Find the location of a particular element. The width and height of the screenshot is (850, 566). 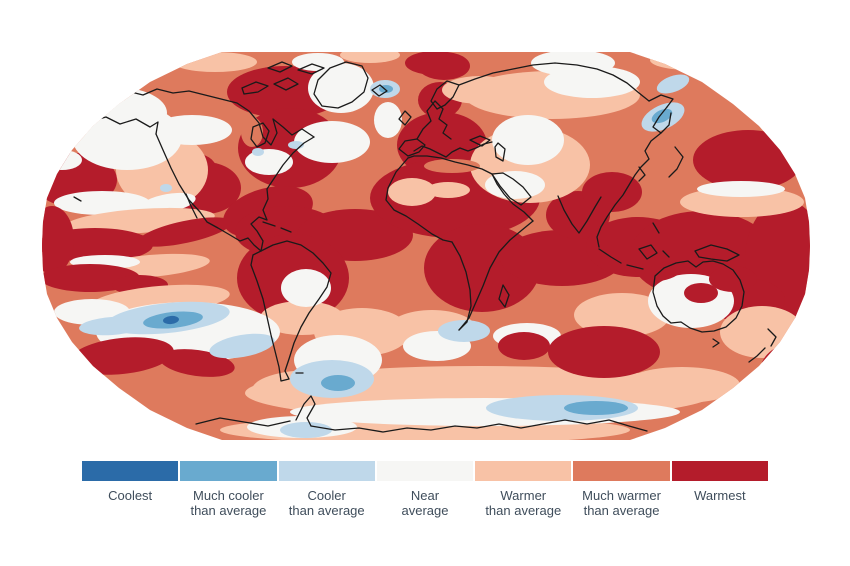

legend-swatch-much-warmer is located at coordinates (621, 471).